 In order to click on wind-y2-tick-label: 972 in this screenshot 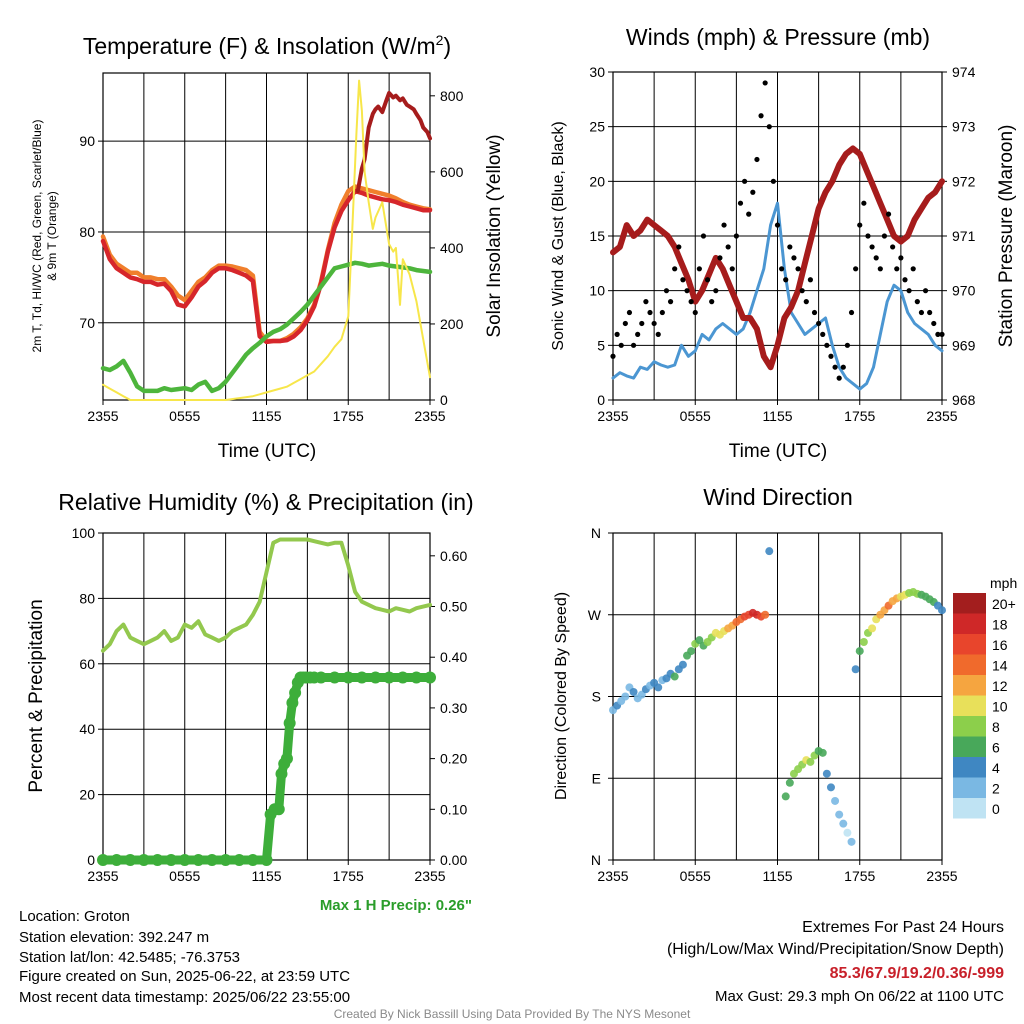, I will do `click(964, 181)`.